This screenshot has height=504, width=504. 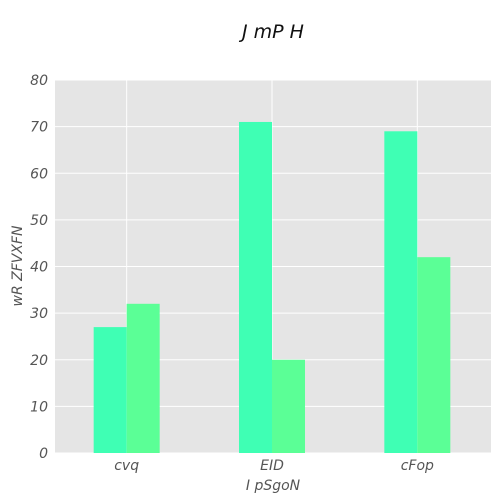 I want to click on y-tick-label: 80, so click(x=39, y=81).